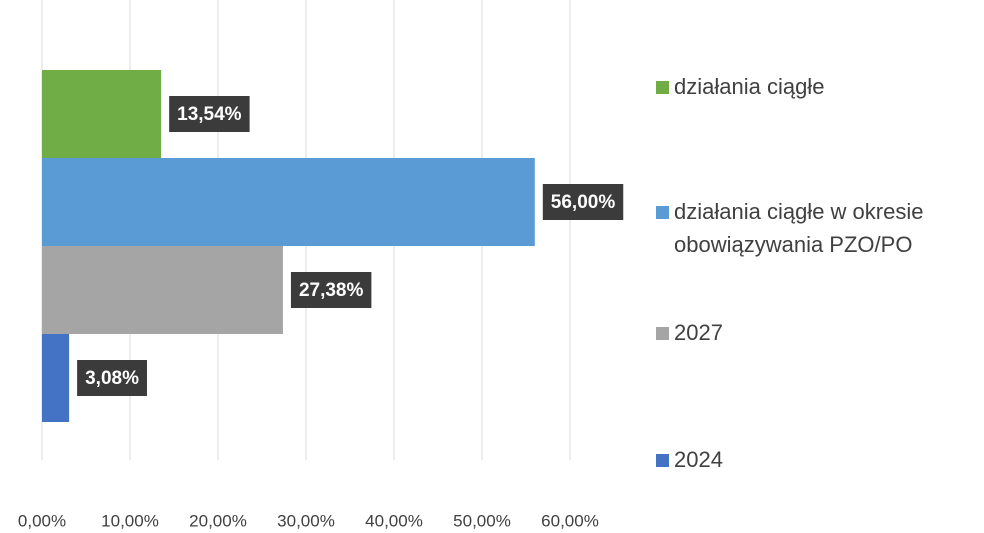 This screenshot has width=984, height=533. I want to click on data-label: 56,00%, so click(583, 202).